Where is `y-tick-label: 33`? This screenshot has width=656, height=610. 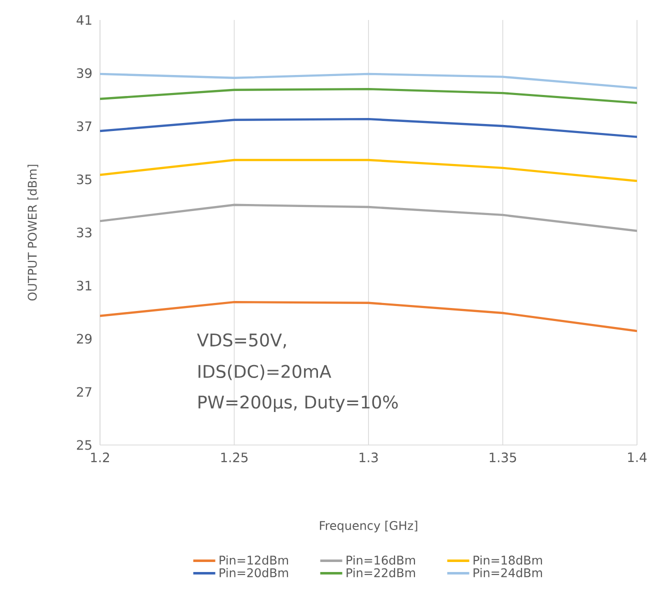 y-tick-label: 33 is located at coordinates (84, 233).